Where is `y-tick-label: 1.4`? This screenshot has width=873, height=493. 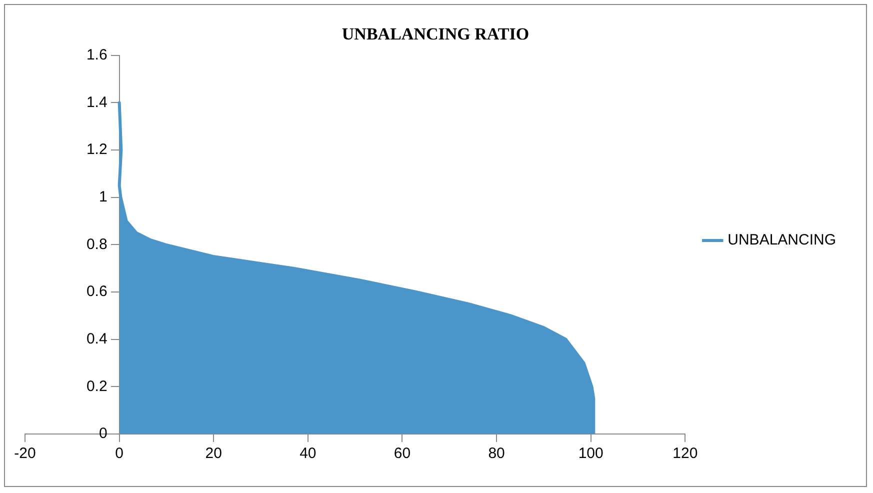 y-tick-label: 1.4 is located at coordinates (97, 102).